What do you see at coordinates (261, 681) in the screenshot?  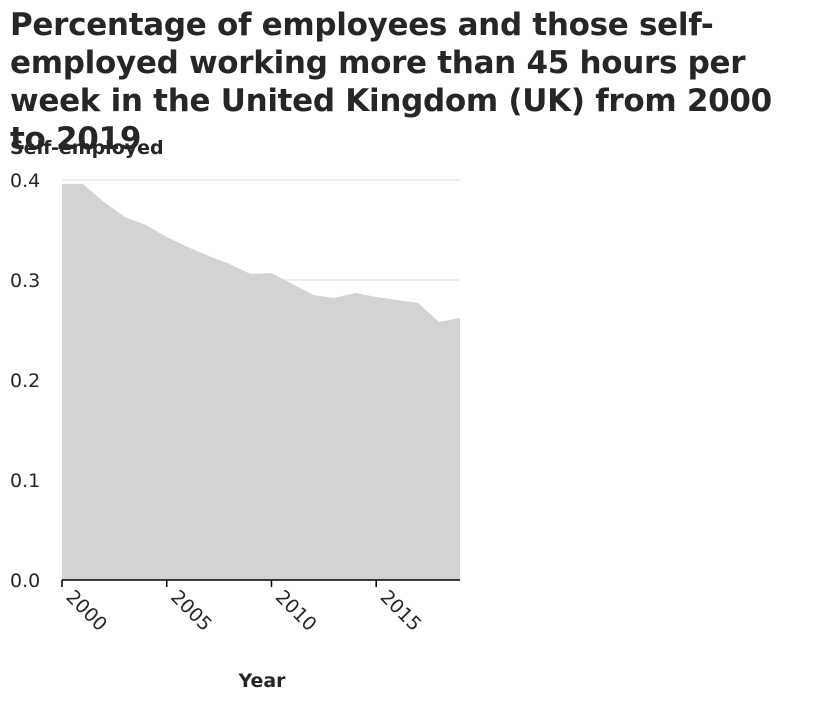 I see `x-axis-title: Year` at bounding box center [261, 681].